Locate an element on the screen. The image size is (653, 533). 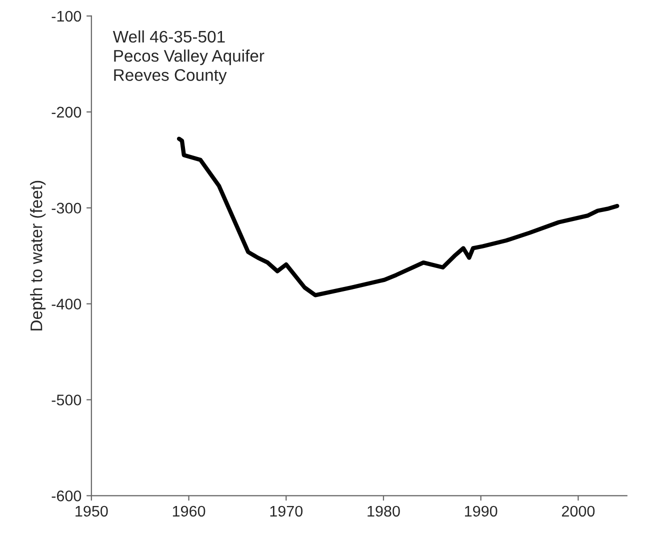
annotation: Well 46-35-501 Pecos Valley Aquifer Reeves County is located at coordinates (188, 57).